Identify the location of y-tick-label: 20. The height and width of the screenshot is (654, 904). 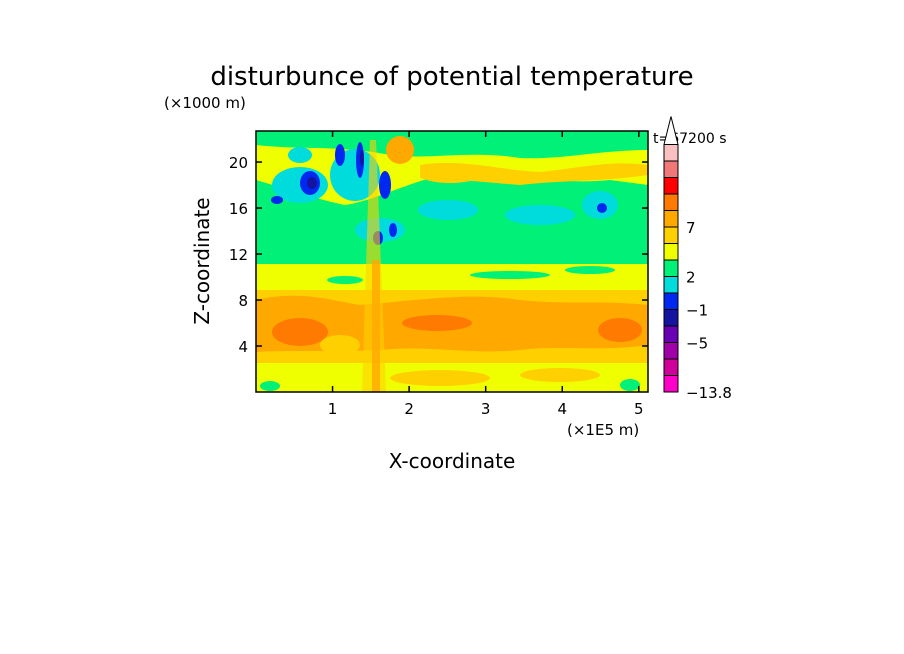
(238, 163).